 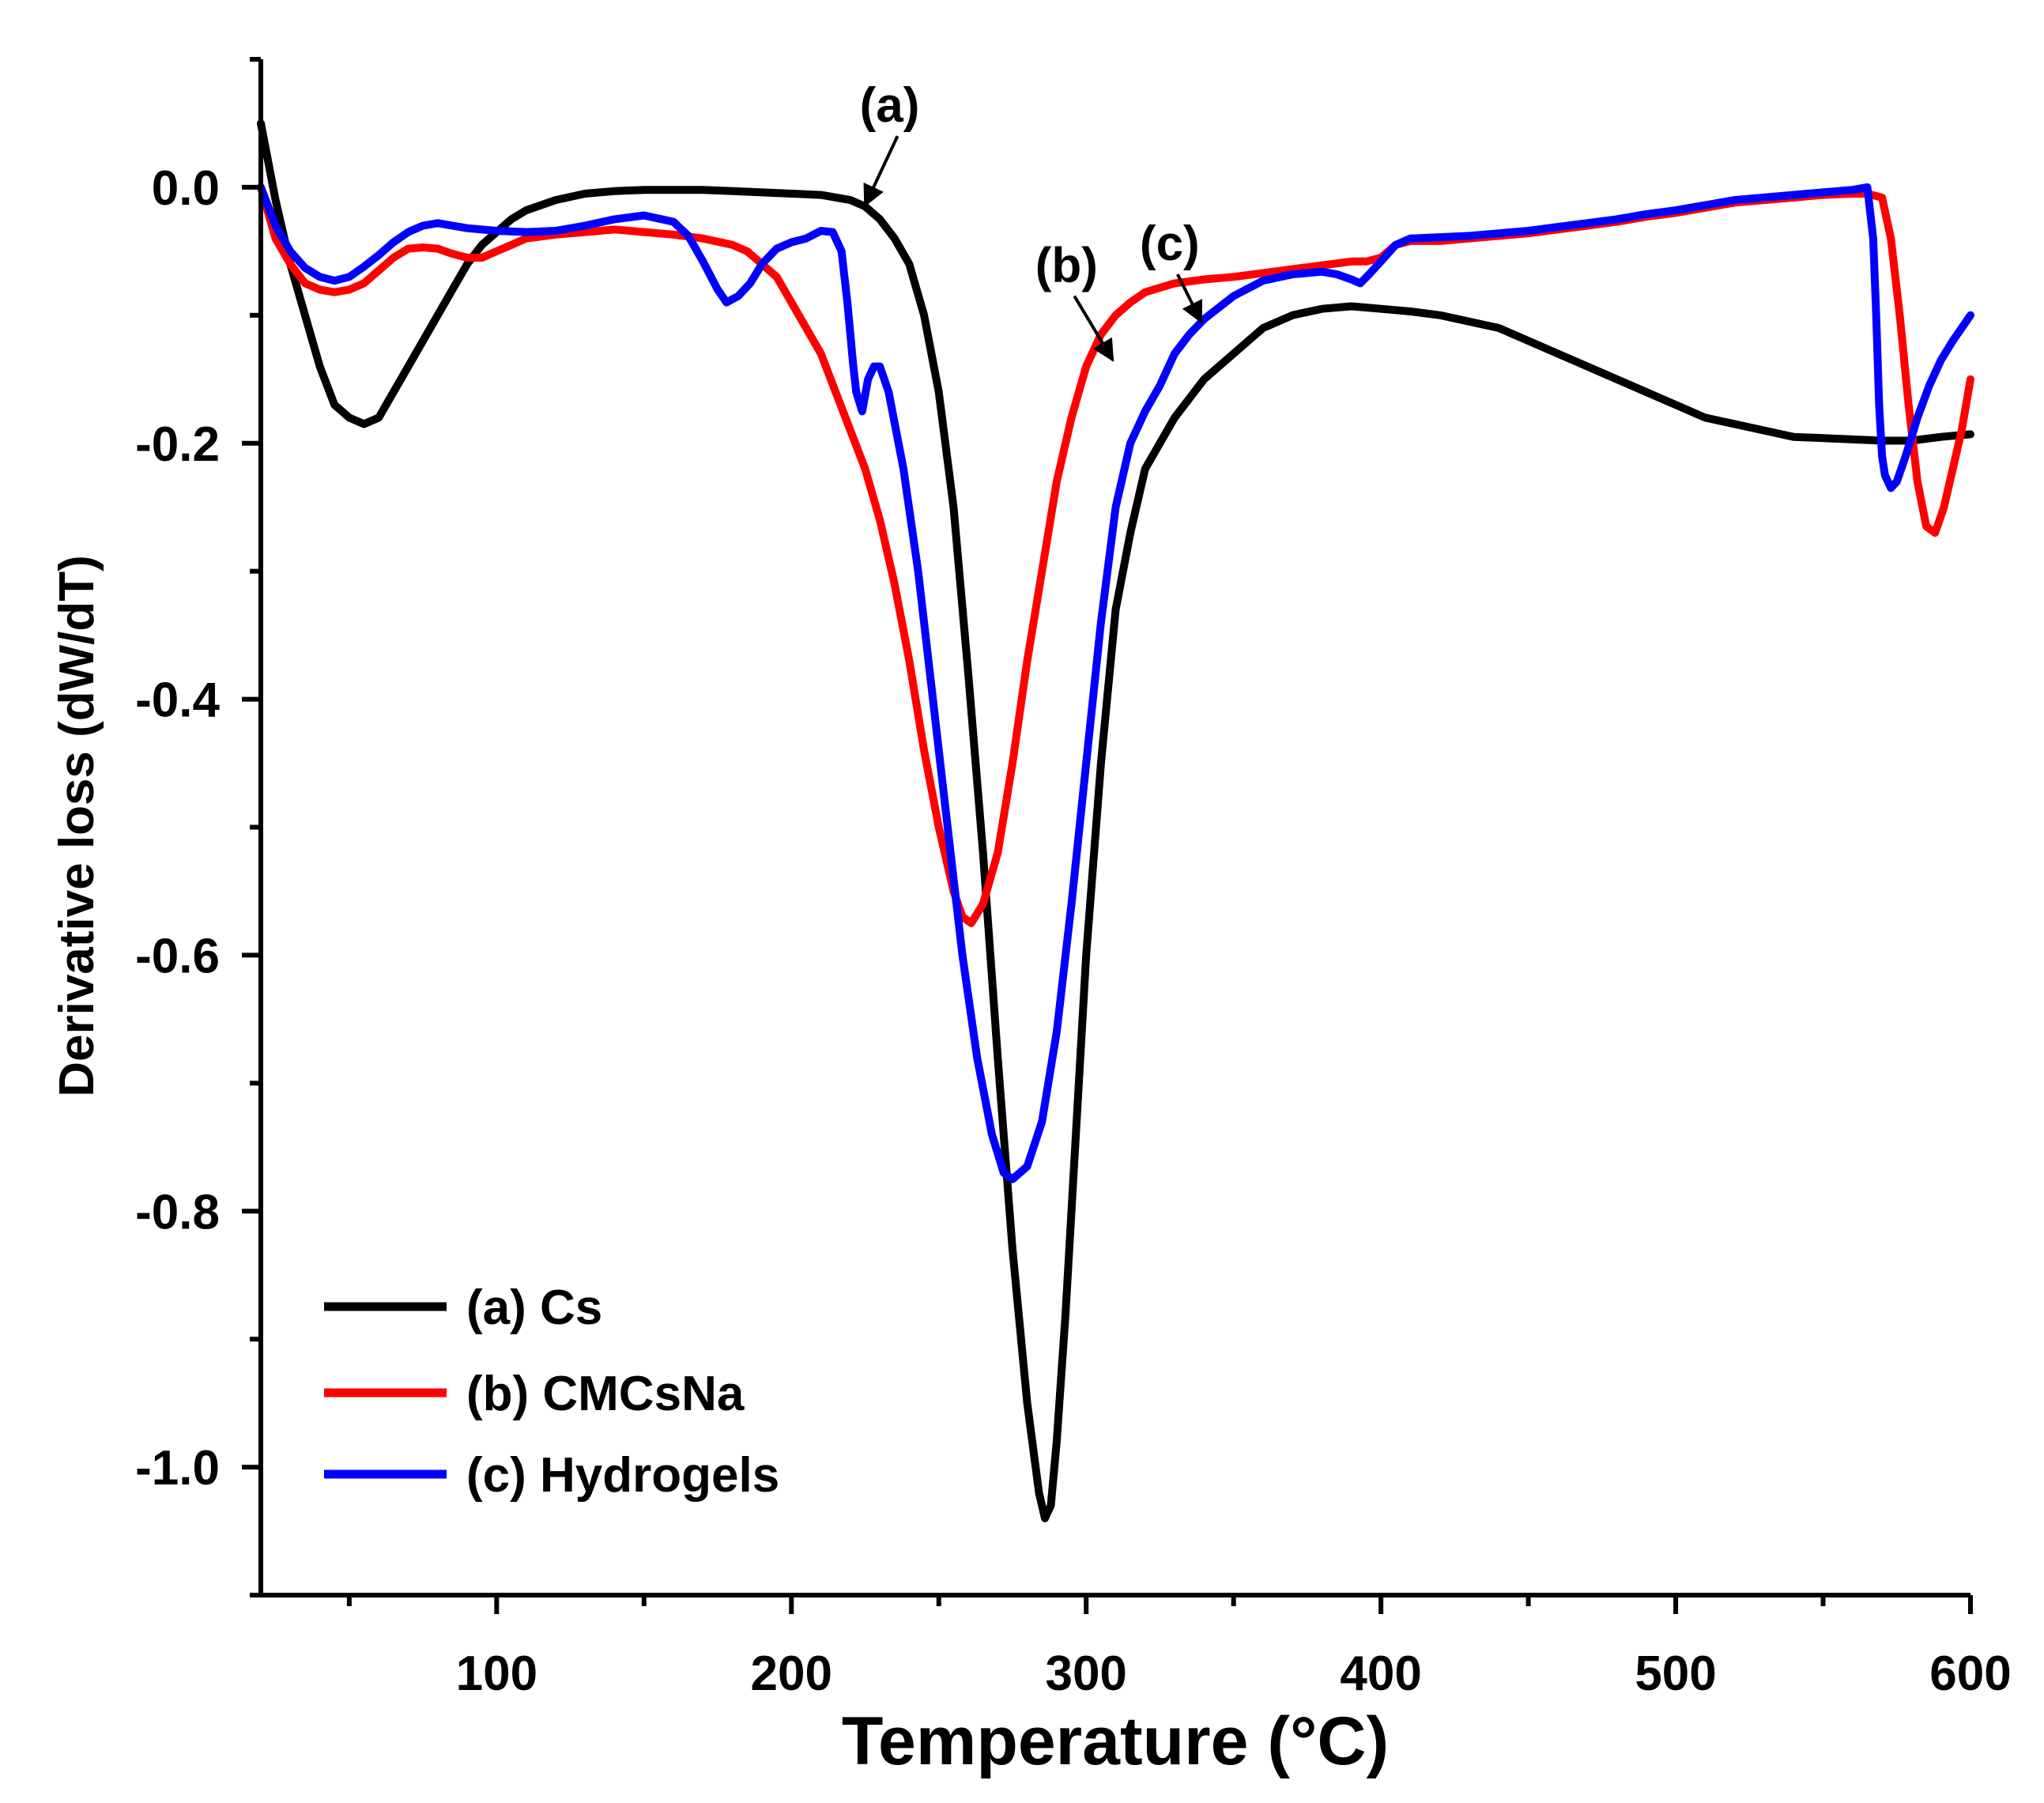 I want to click on y-tick-label: -0.4, so click(x=177, y=700).